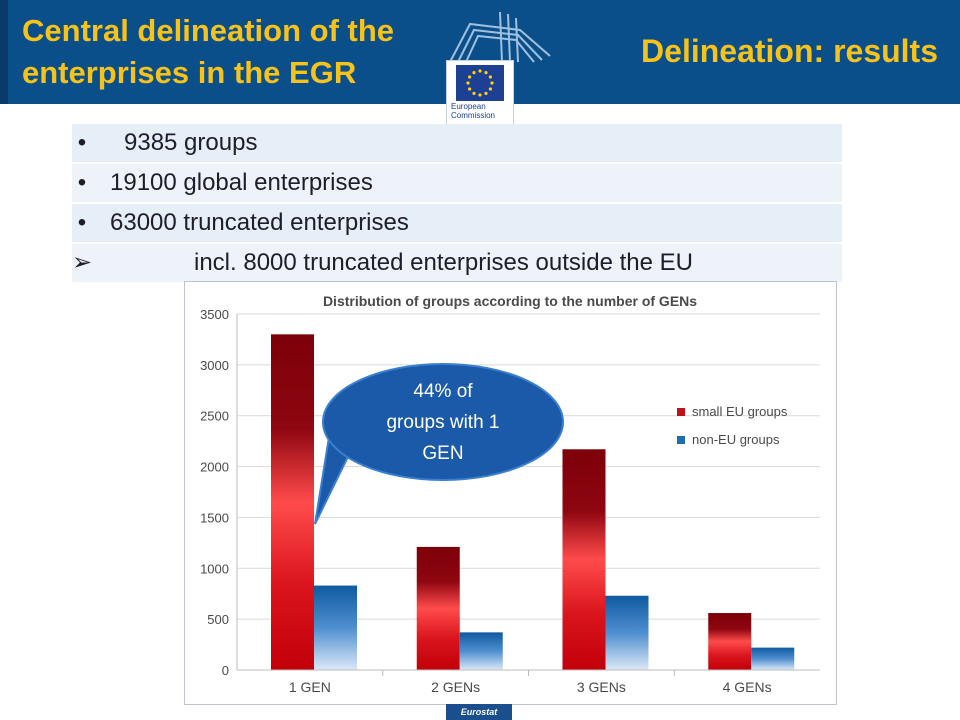  Describe the element at coordinates (442, 453) in the screenshot. I see `callout-line-3: GEN` at that location.